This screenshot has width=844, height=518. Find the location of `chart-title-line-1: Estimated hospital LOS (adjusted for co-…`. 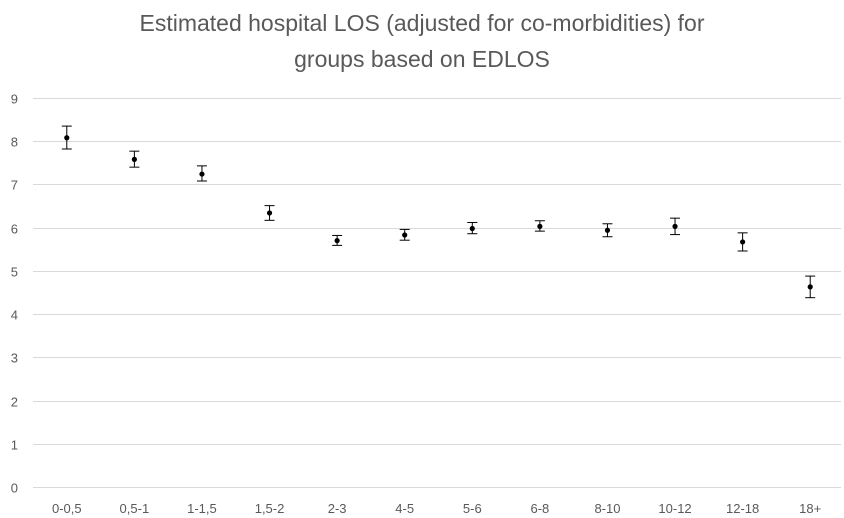

chart-title-line-1: Estimated hospital LOS (adjusted for co-… is located at coordinates (422, 23).